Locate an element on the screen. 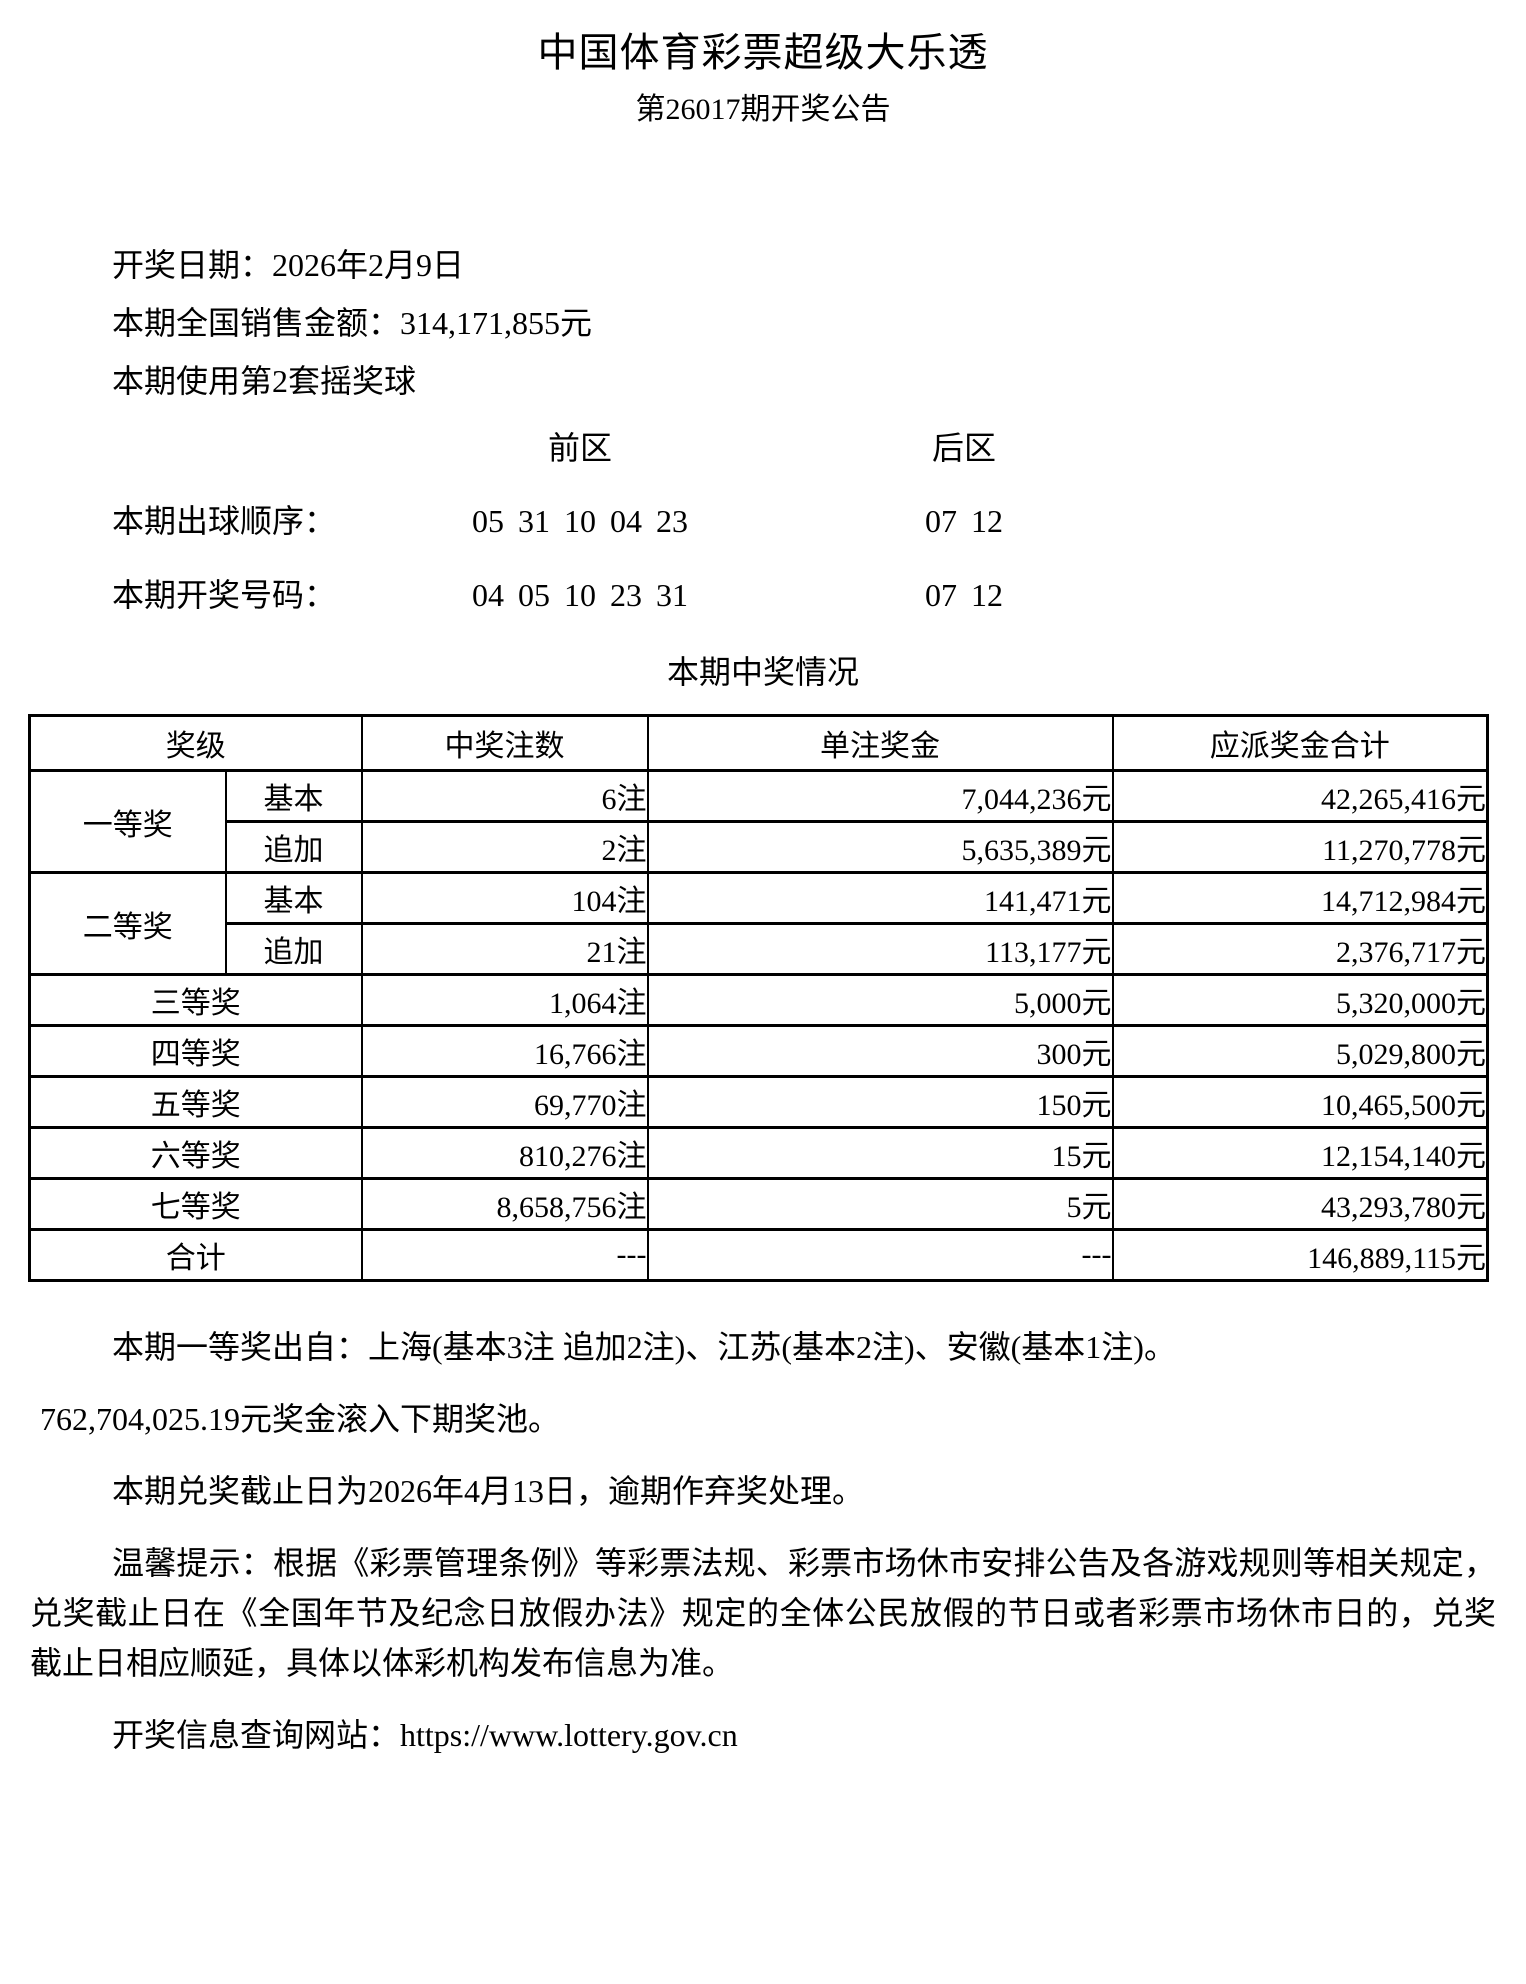  zone-header-row: 前区 后区 is located at coordinates (763, 448).